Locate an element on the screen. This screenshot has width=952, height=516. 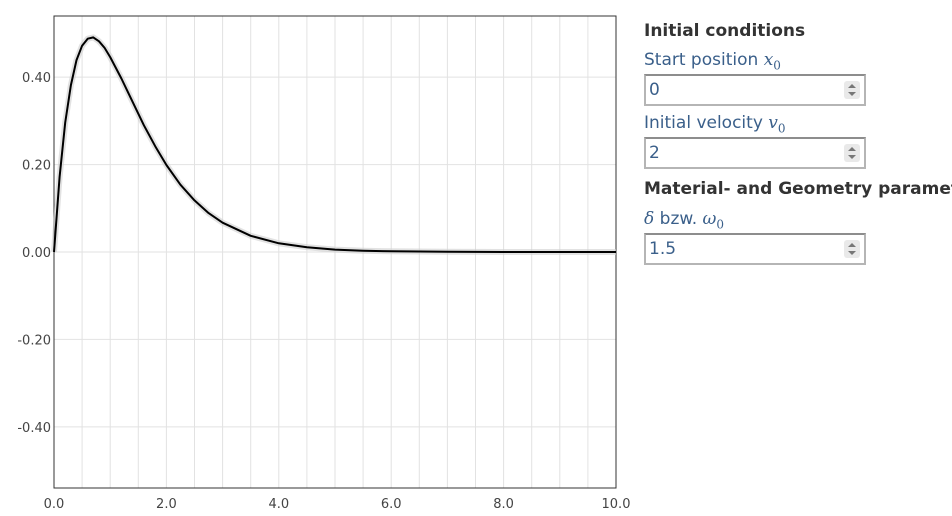
initial-velocity-symbol-letter: v is located at coordinates (773, 123).